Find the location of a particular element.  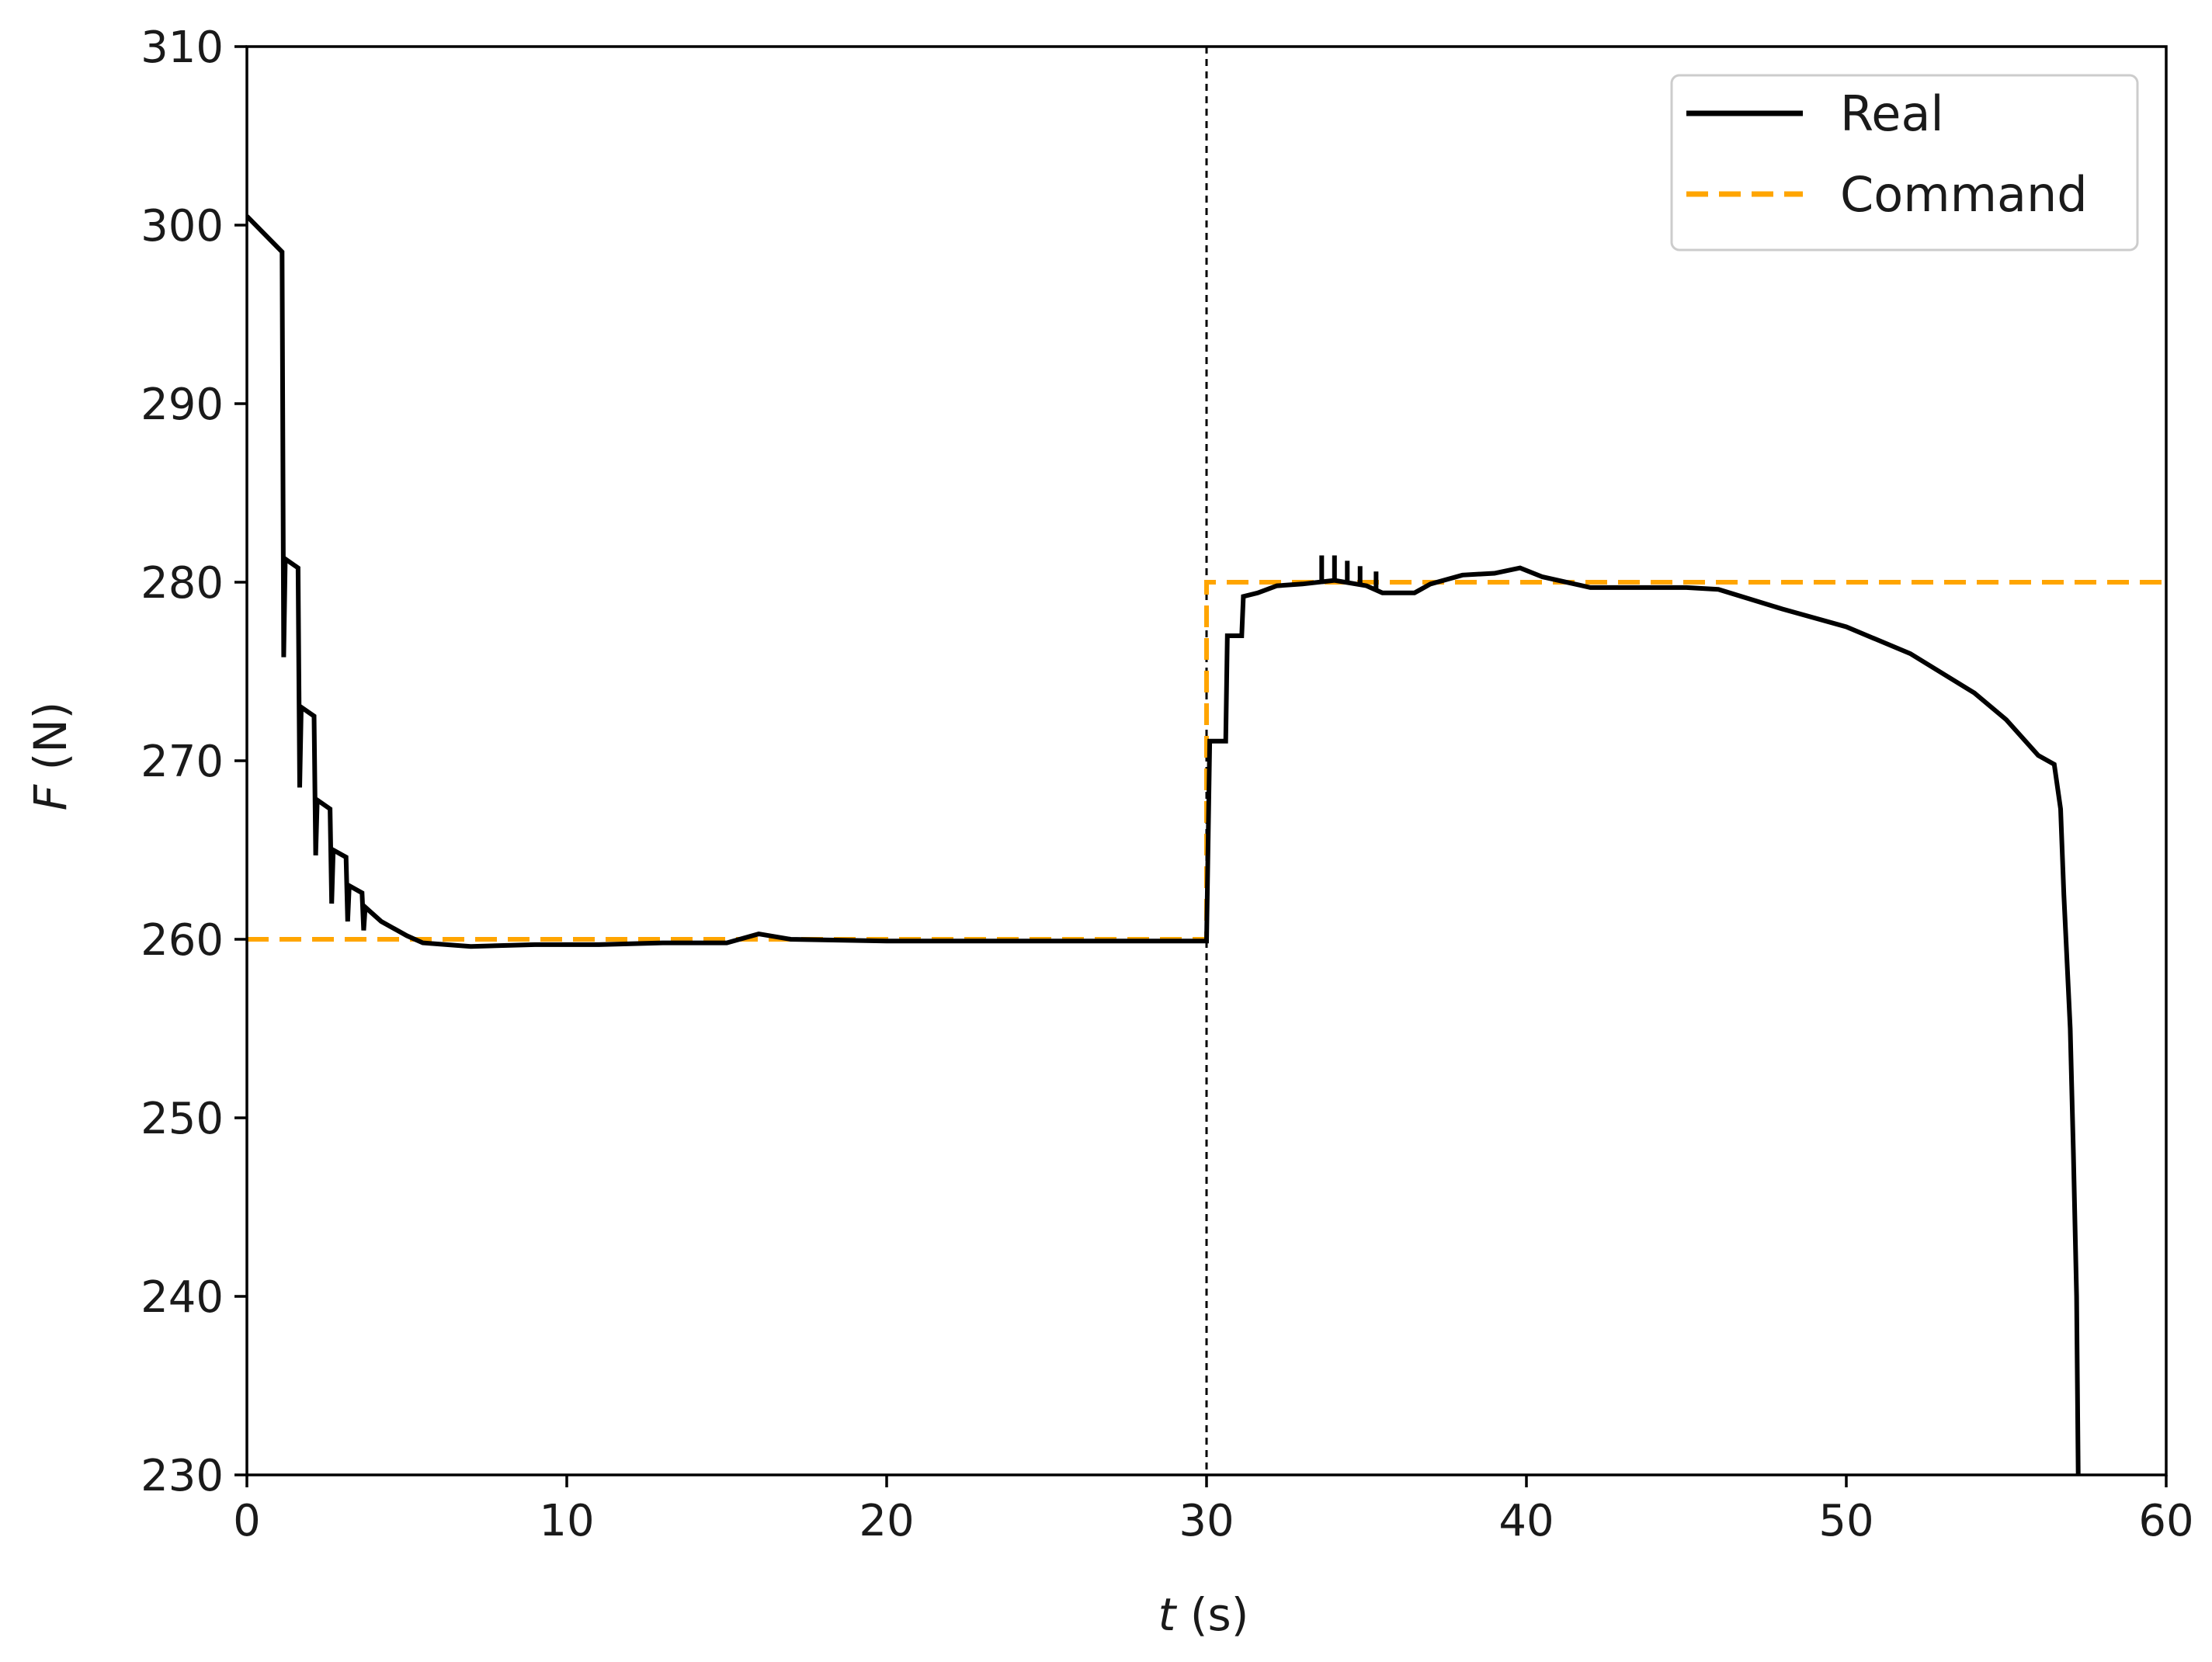

y-tick-label-8: 310 is located at coordinates (182, 48).